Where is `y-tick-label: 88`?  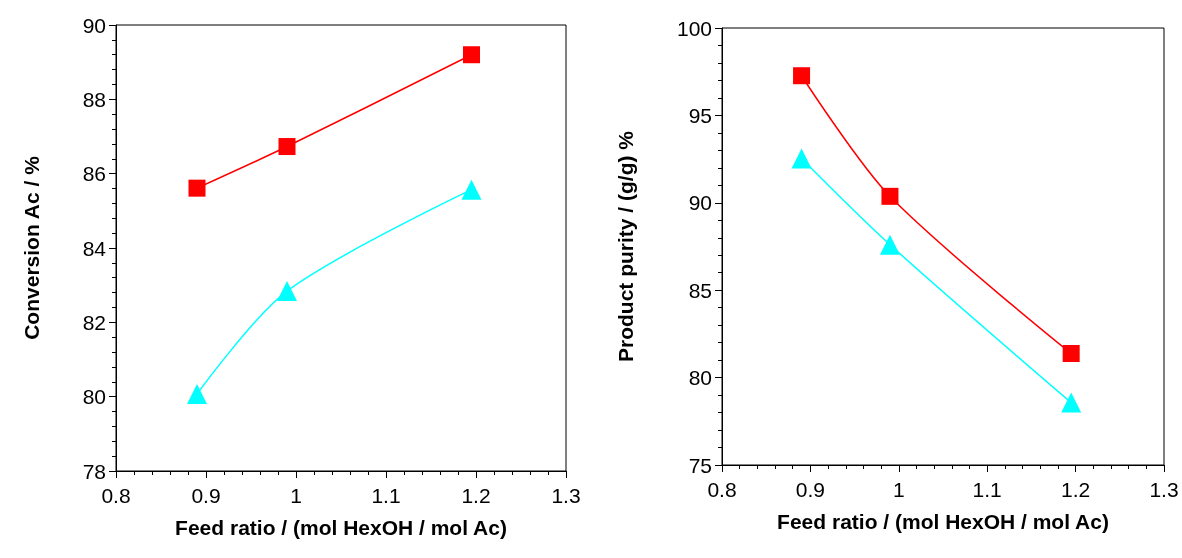
y-tick-label: 88 is located at coordinates (94, 99).